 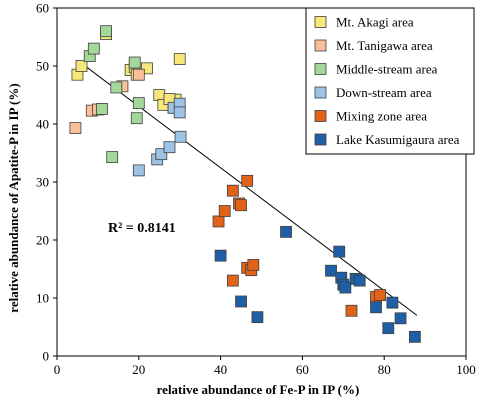 What do you see at coordinates (398, 139) in the screenshot?
I see `legend-label: Lake Kasumigaura area` at bounding box center [398, 139].